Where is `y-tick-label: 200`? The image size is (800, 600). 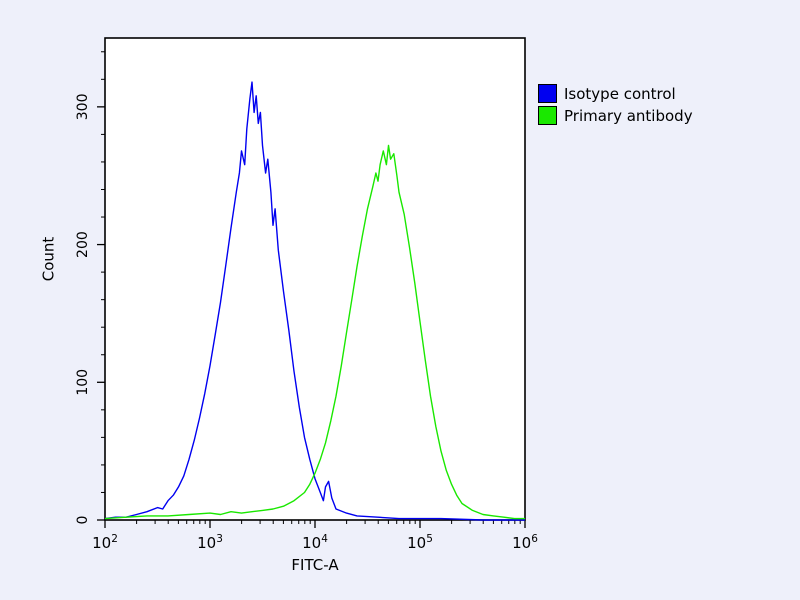 y-tick-label: 200 is located at coordinates (83, 244).